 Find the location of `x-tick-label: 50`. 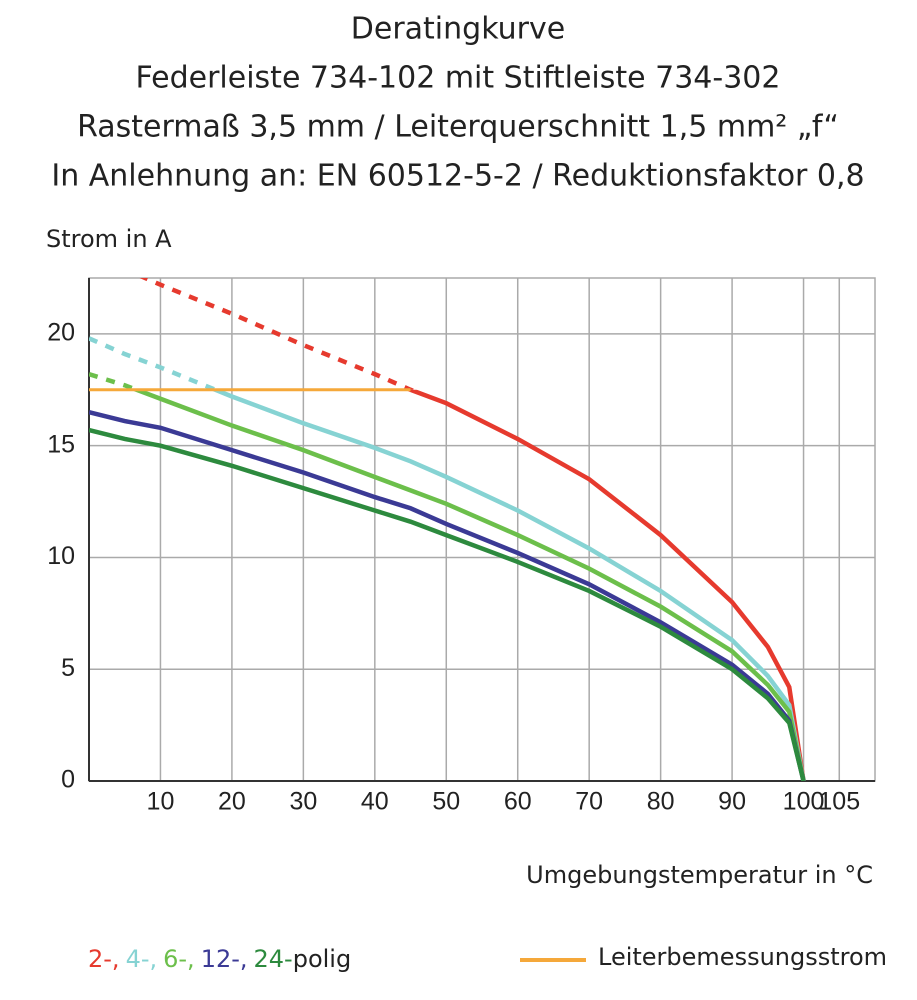

x-tick-label: 50 is located at coordinates (446, 802).